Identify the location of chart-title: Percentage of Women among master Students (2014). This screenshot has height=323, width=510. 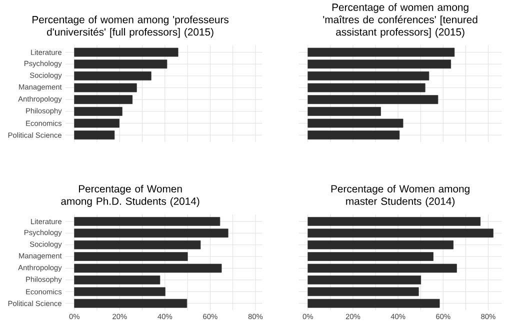
(400, 195).